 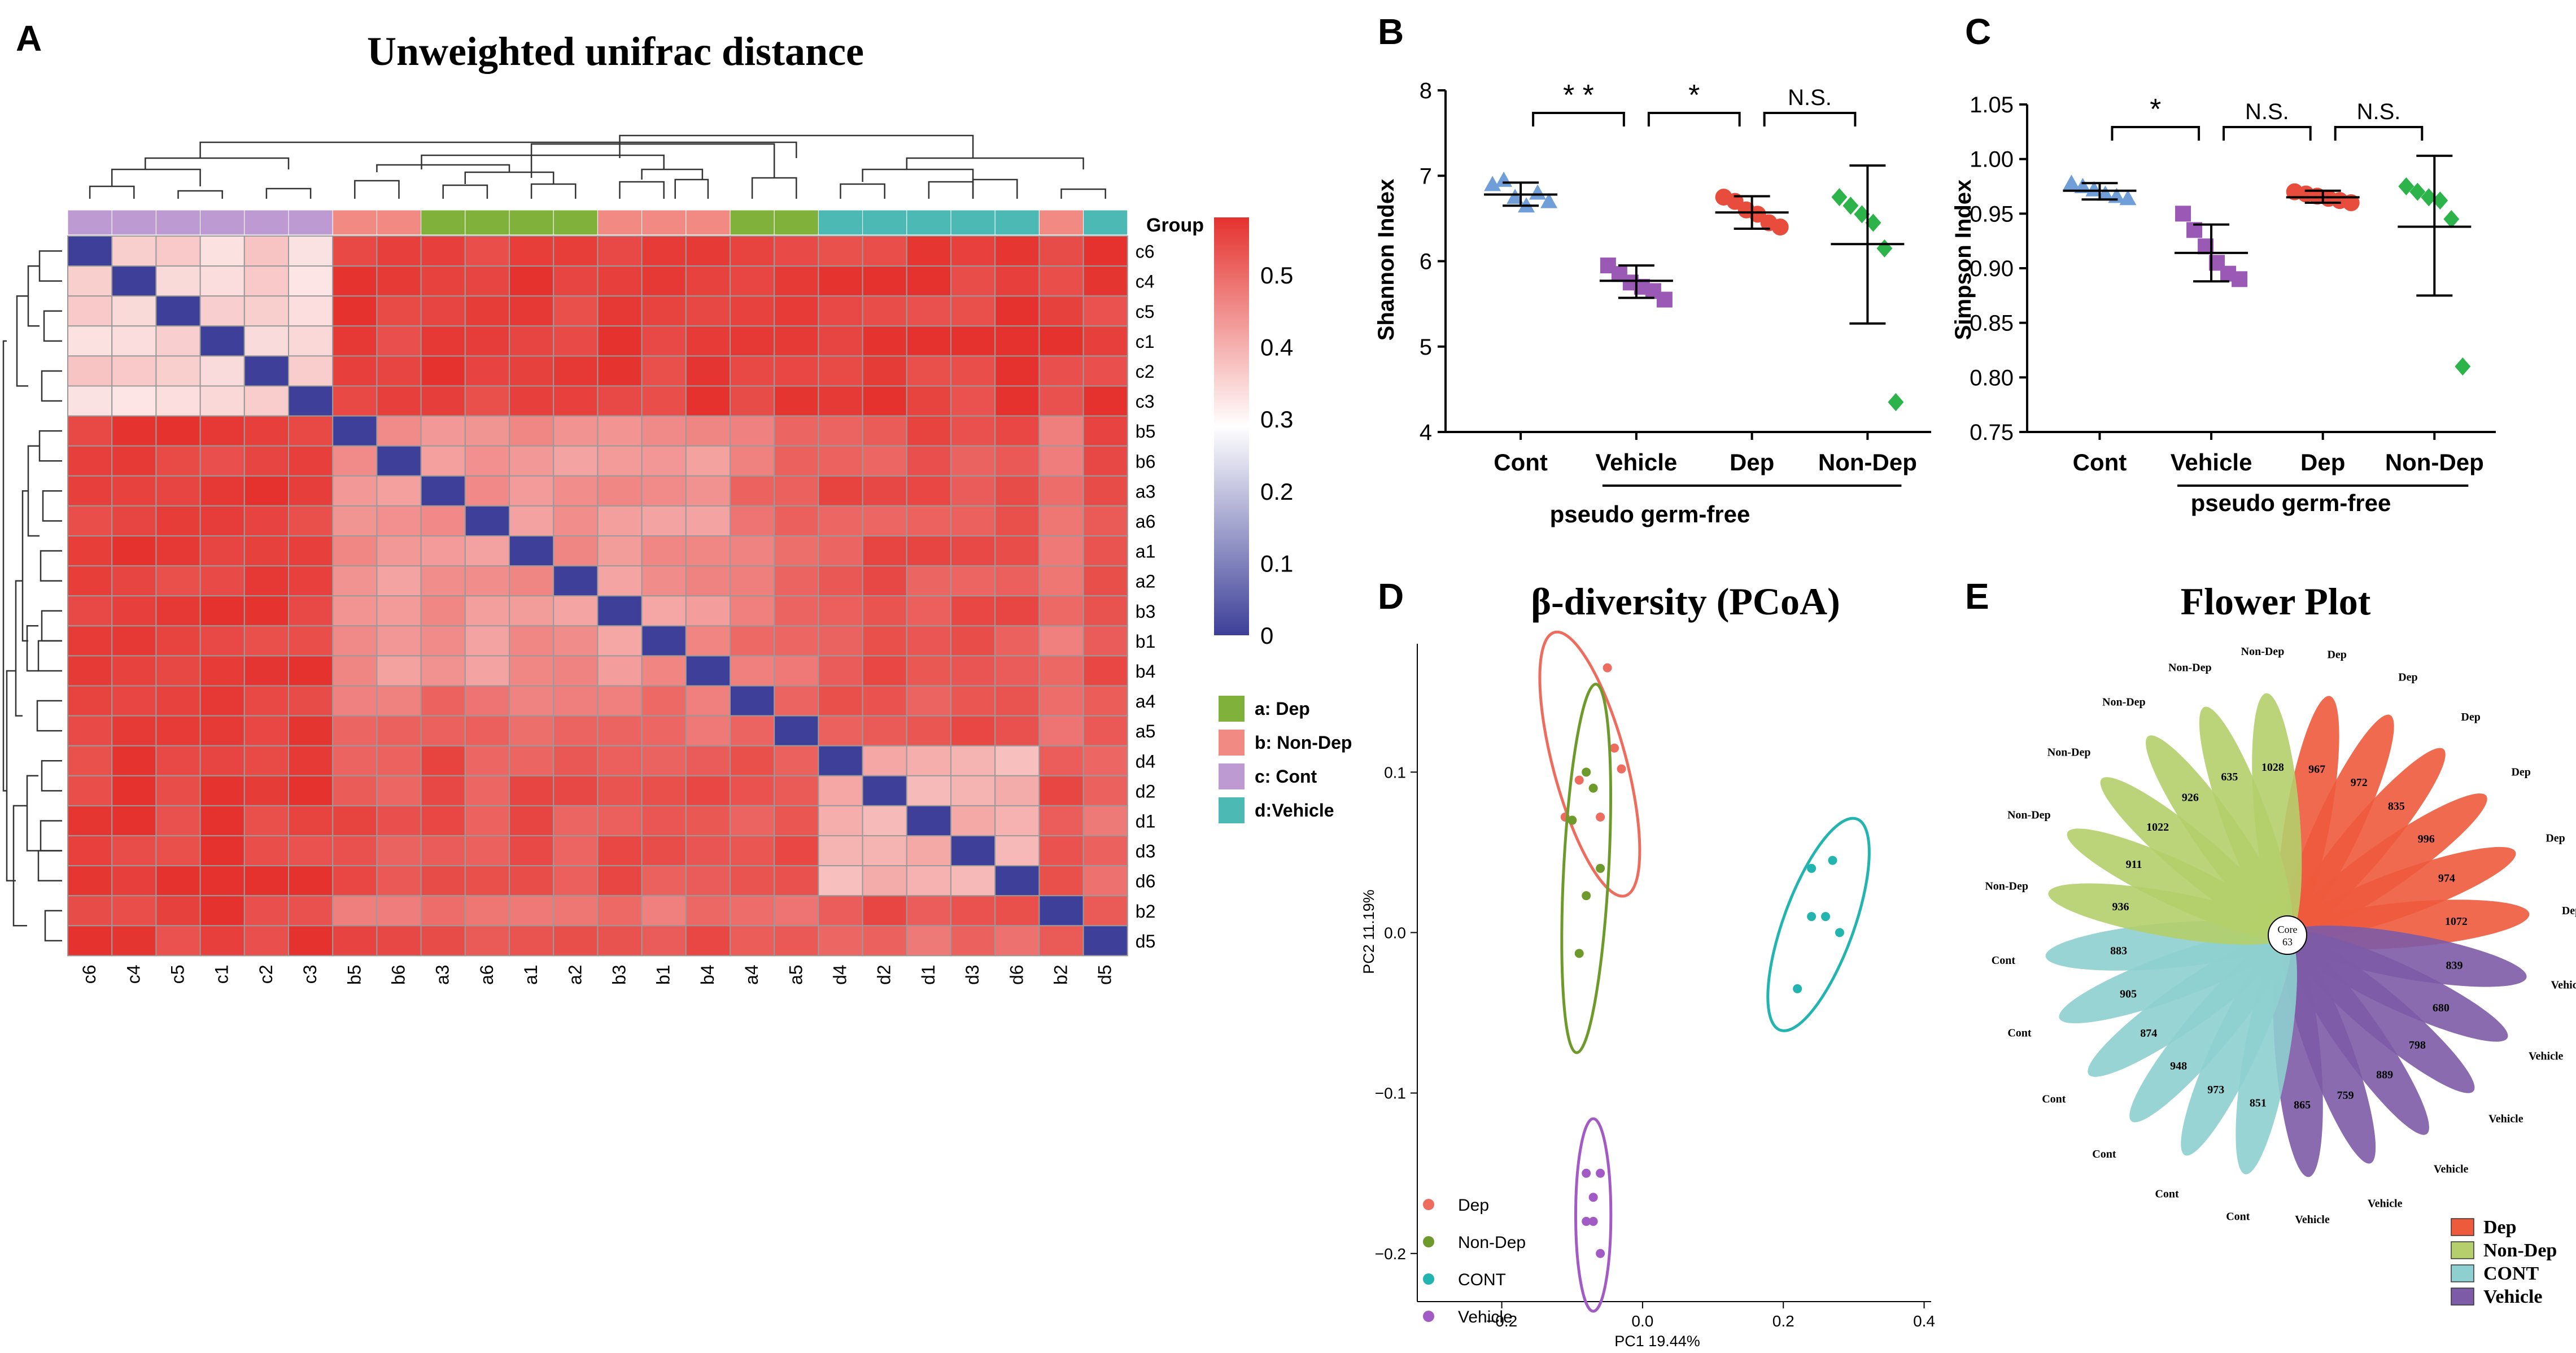 What do you see at coordinates (2569, 911) in the screenshot?
I see `petal-label: Dep` at bounding box center [2569, 911].